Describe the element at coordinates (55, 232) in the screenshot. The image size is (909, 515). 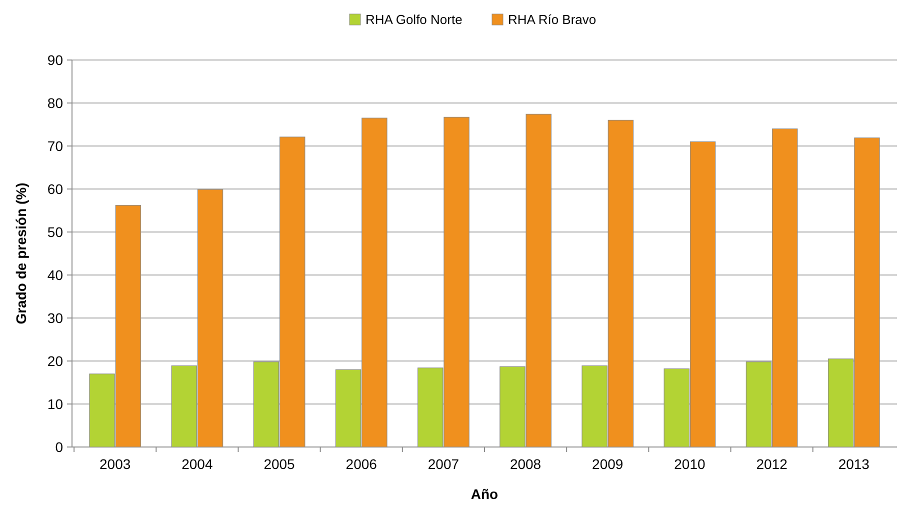
I see `y-tick-label: 50` at that location.